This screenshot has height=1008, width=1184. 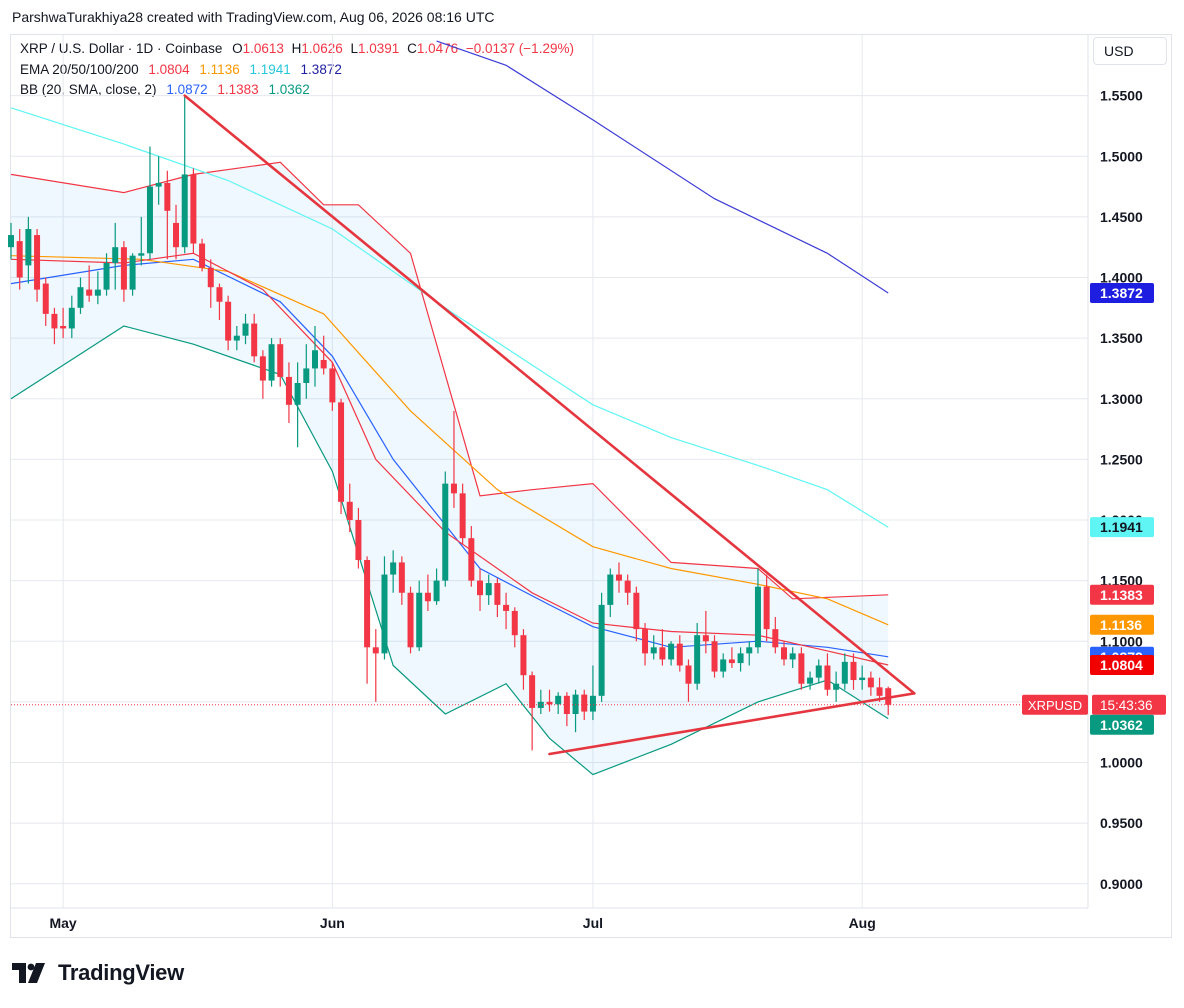 I want to click on y-tick-label: 1.1500, so click(x=1121, y=581).